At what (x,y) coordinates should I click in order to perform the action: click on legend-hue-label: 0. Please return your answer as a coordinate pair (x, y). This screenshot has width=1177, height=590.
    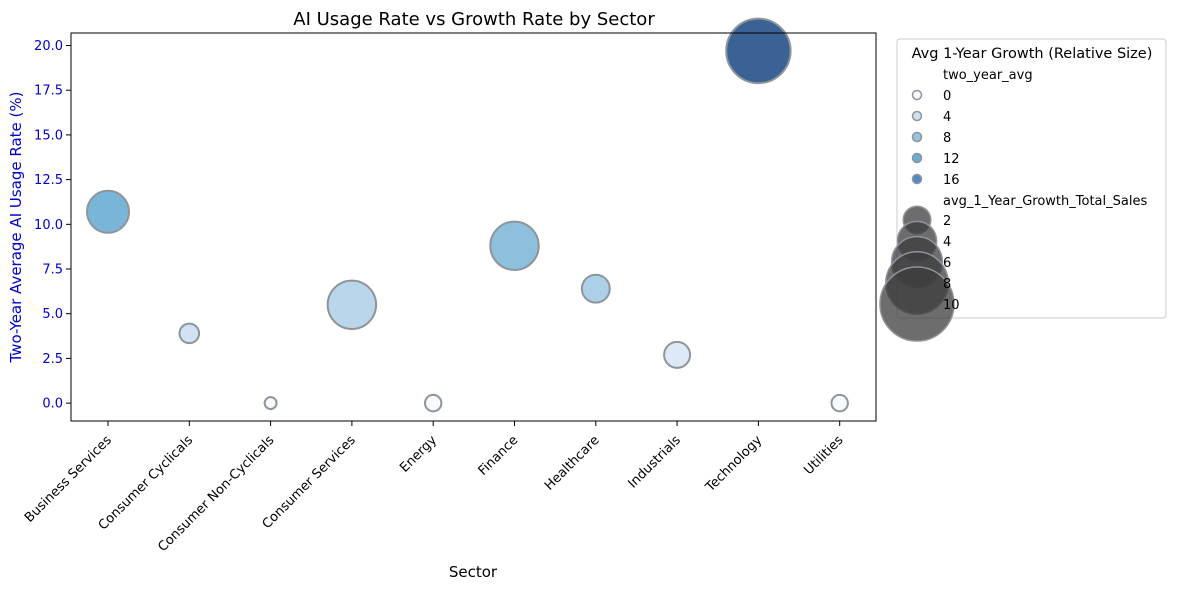
    Looking at the image, I should click on (947, 96).